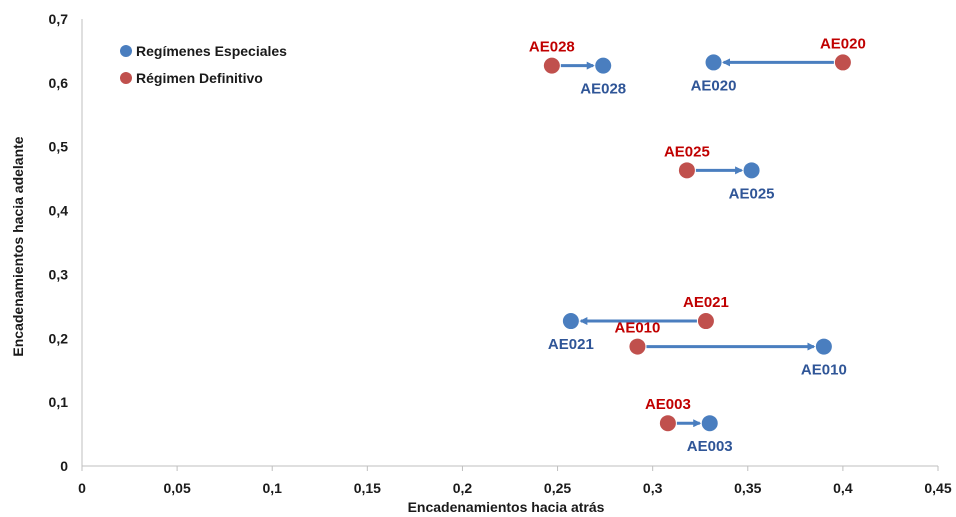 The image size is (956, 517). Describe the element at coordinates (59, 147) in the screenshot. I see `y-tick-label: 0,5` at that location.